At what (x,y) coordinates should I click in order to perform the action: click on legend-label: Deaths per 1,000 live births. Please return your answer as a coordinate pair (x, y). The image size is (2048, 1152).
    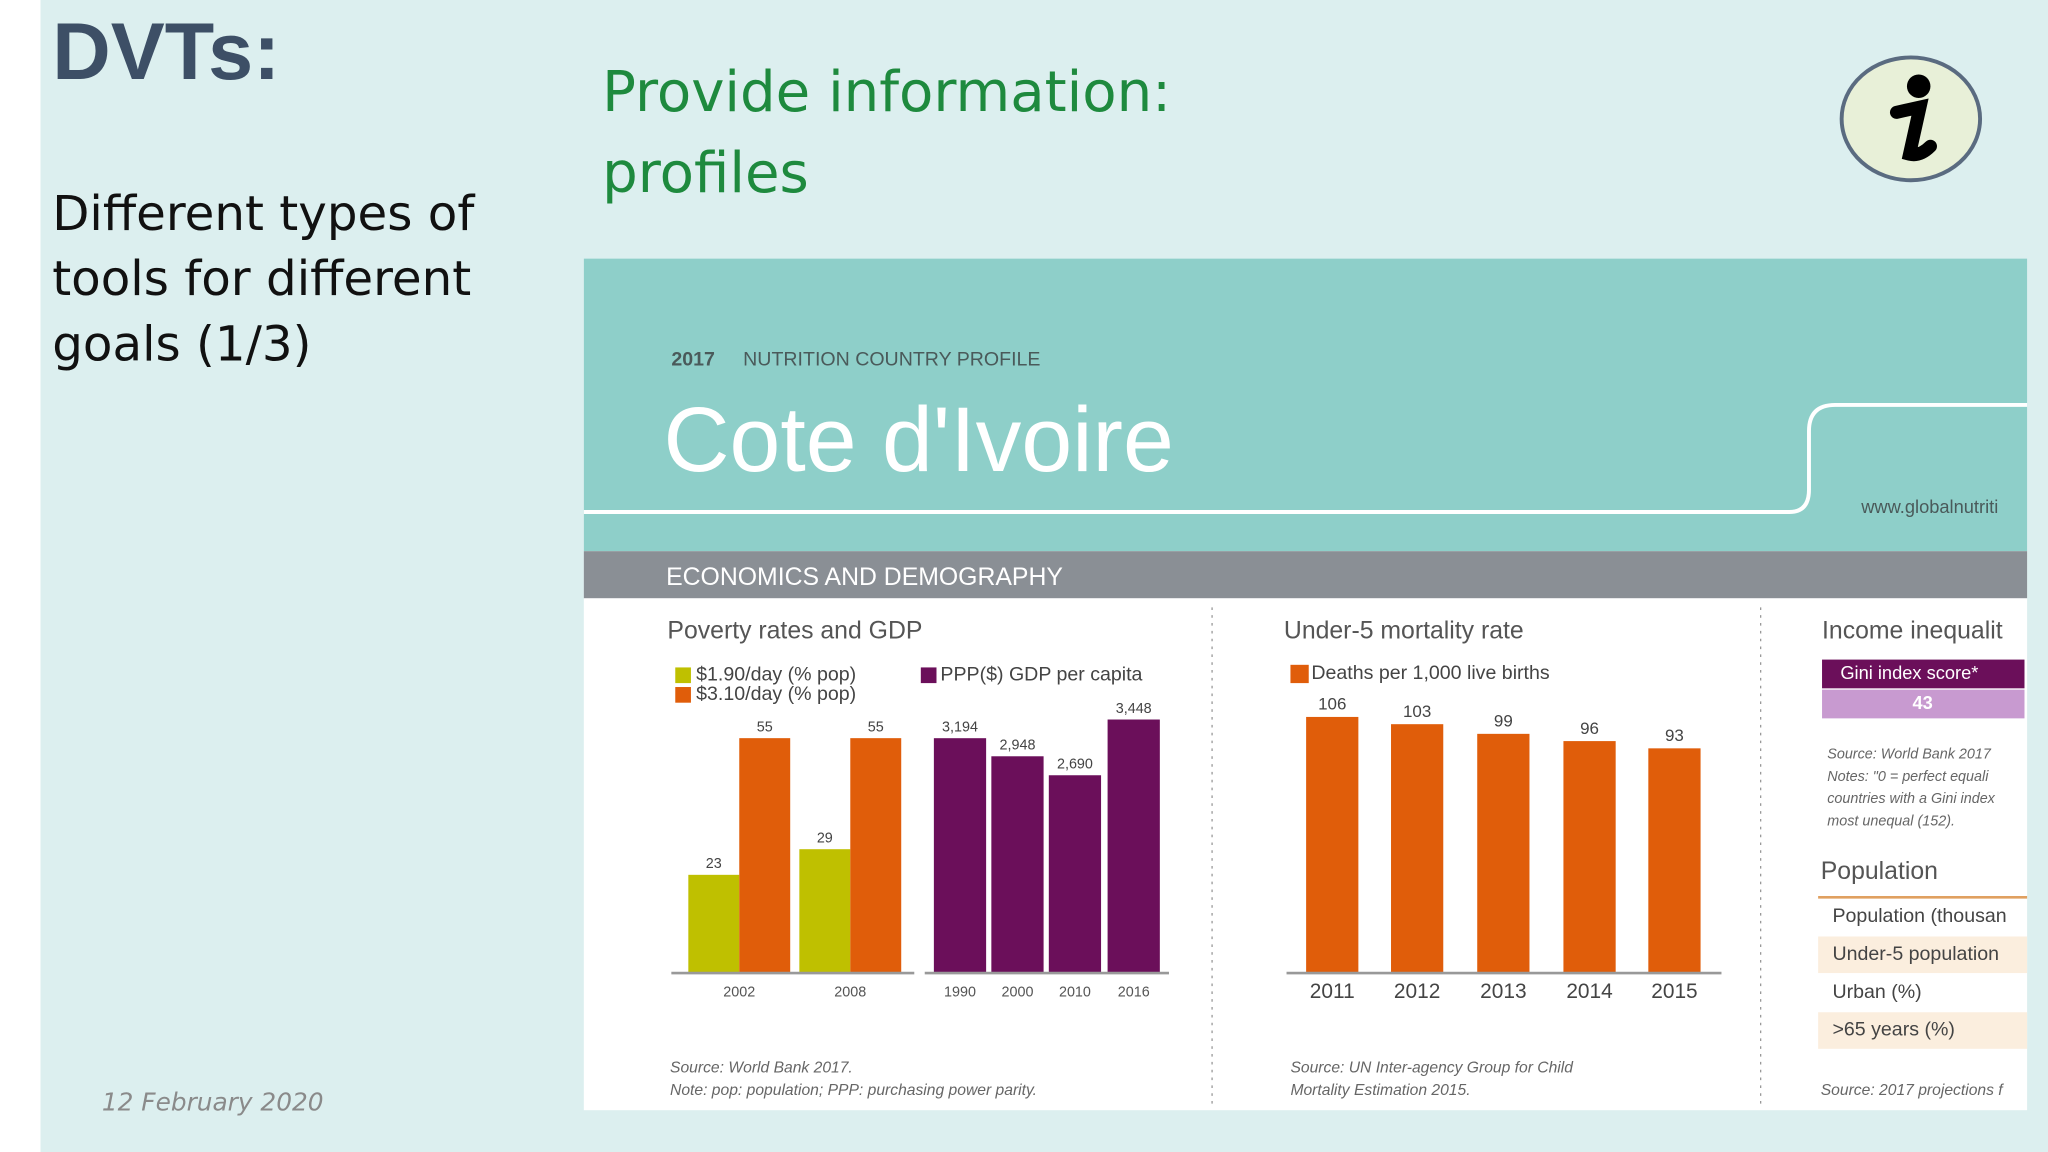
    Looking at the image, I should click on (1430, 673).